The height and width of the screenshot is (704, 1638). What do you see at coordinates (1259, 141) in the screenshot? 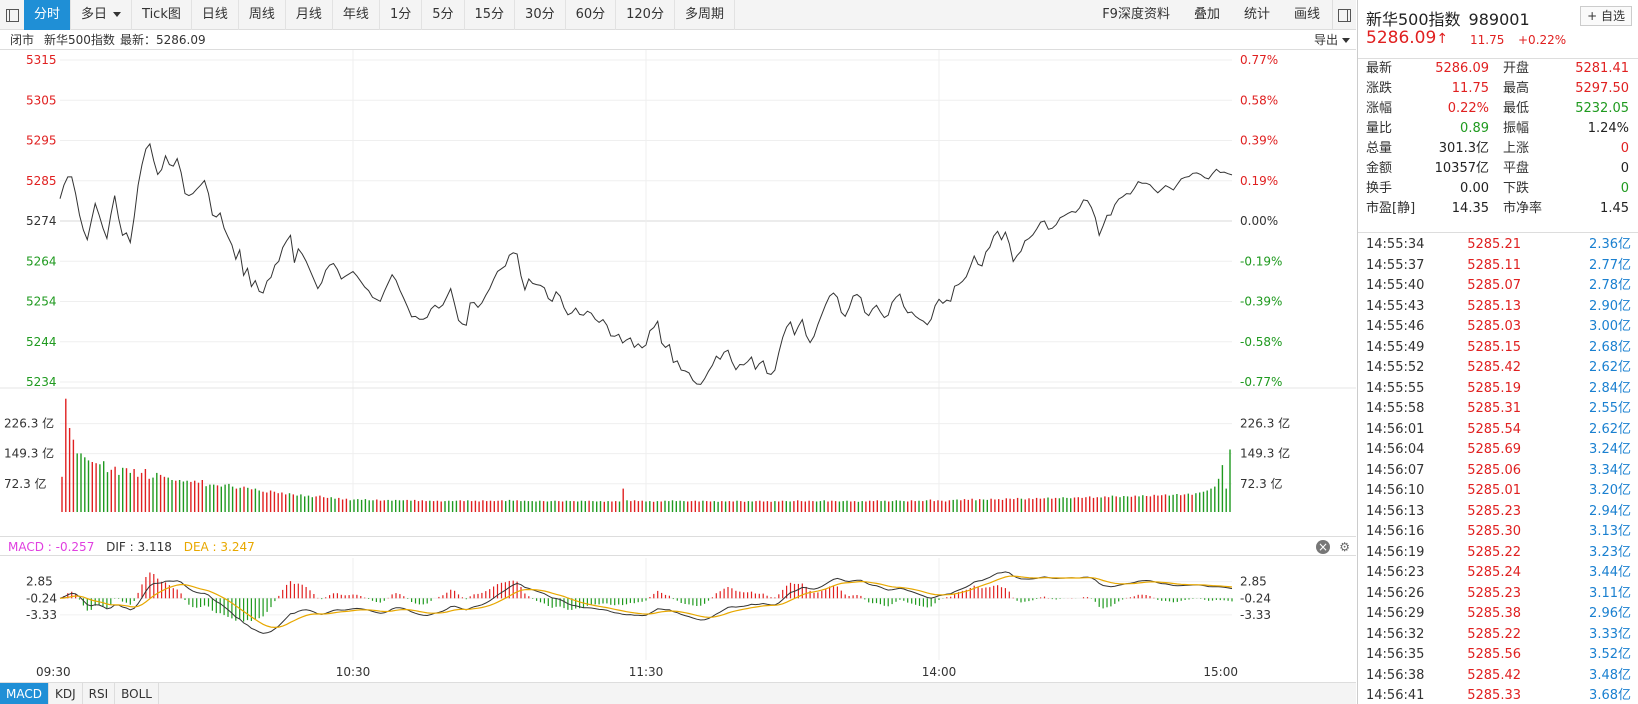
I see `pct-tick-label: 0.39%` at bounding box center [1259, 141].